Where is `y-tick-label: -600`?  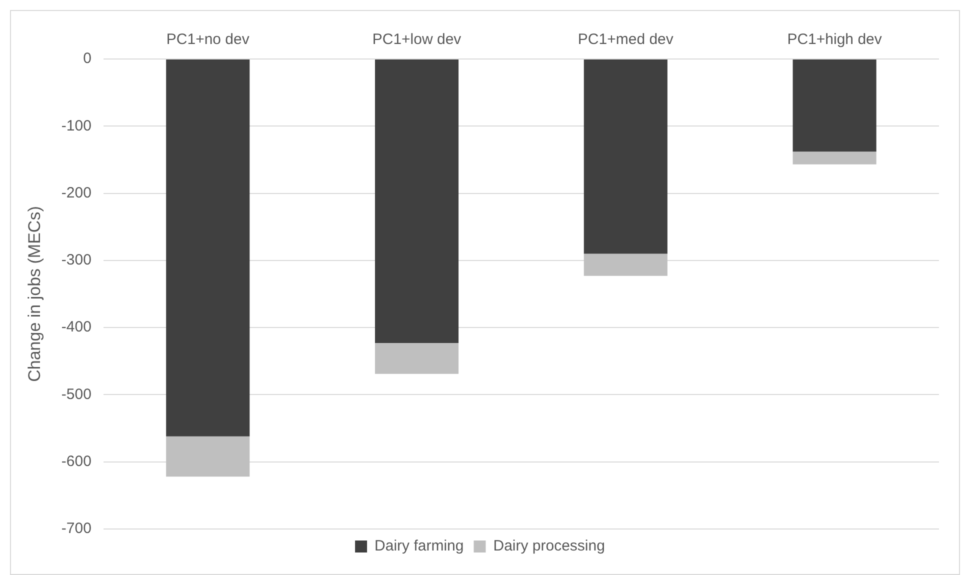
y-tick-label: -600 is located at coordinates (76, 461).